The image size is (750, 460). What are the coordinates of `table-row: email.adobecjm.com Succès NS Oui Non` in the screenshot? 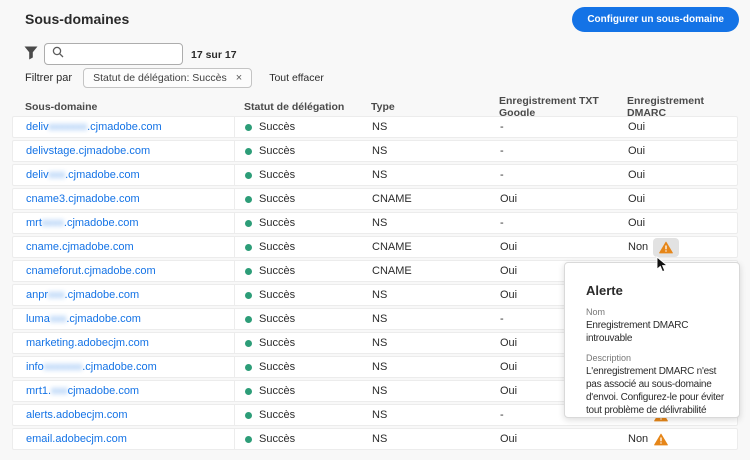 It's located at (375, 439).